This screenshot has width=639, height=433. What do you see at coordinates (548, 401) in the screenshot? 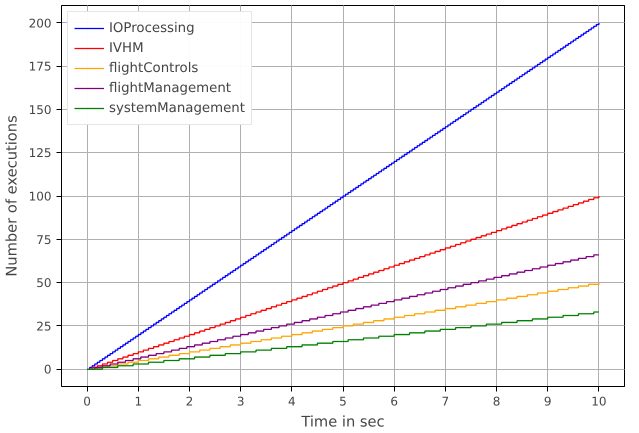
I see `x-tick-label: 9` at bounding box center [548, 401].